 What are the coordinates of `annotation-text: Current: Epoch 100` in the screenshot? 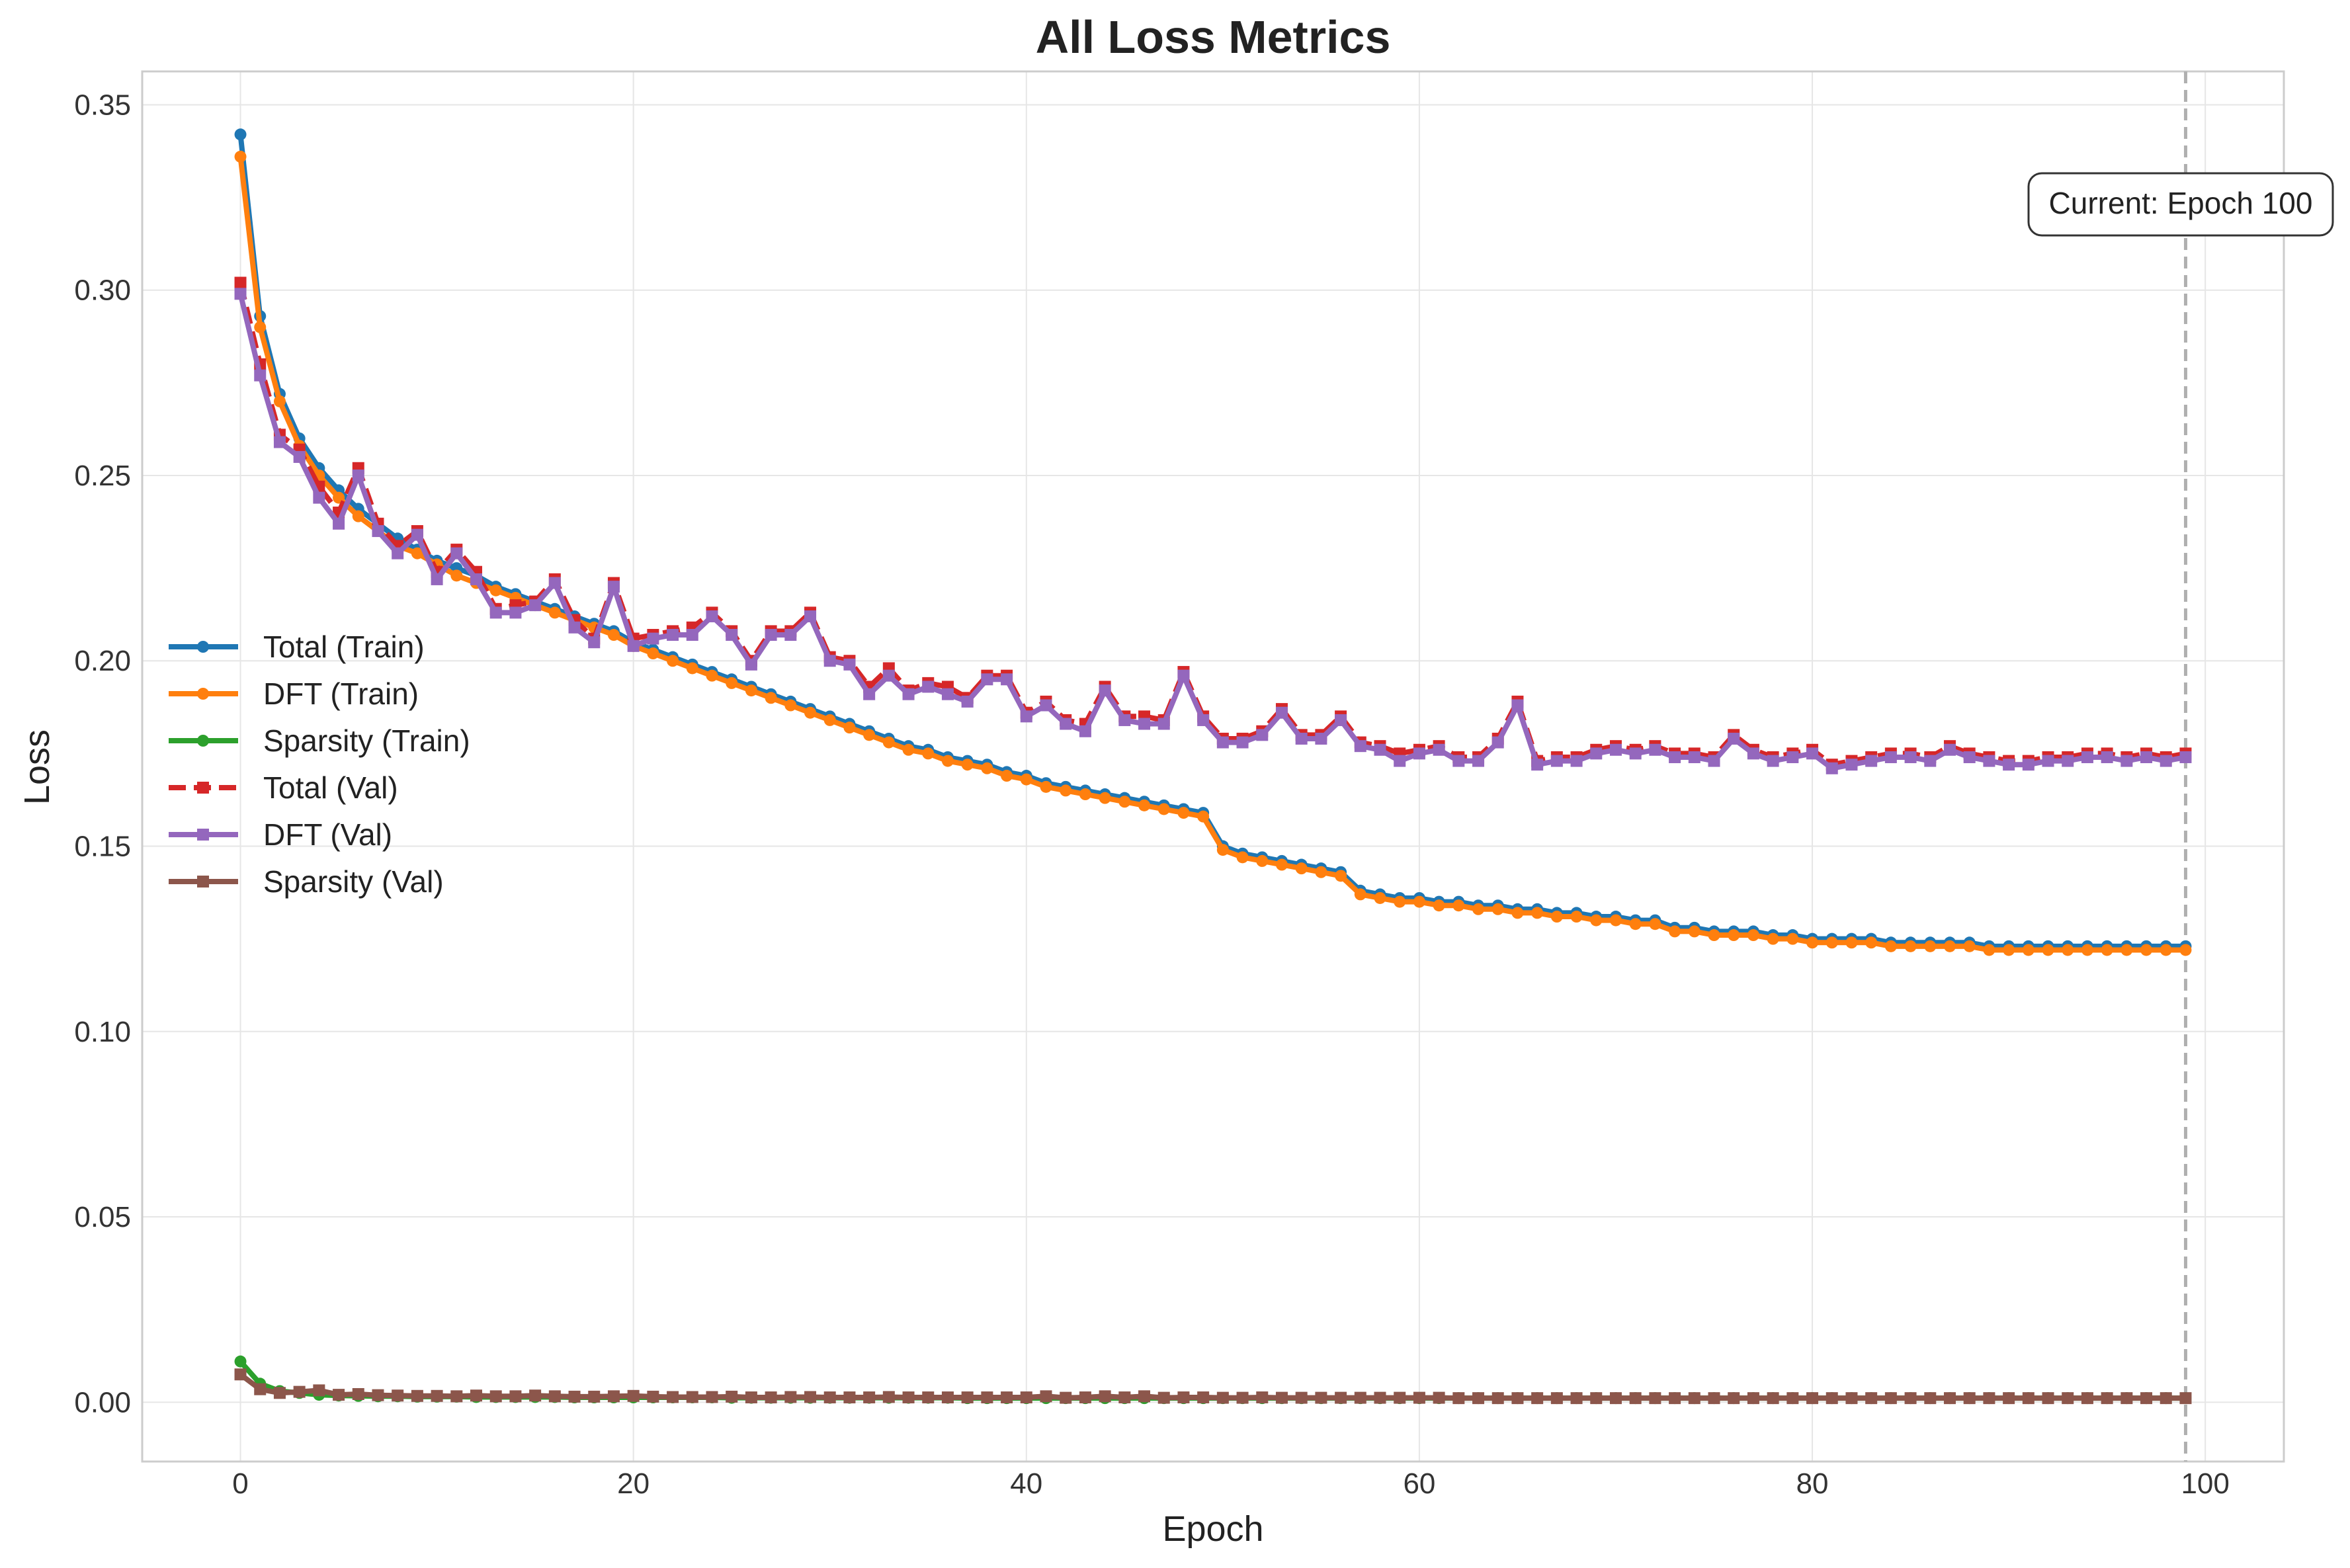 It's located at (2181, 203).